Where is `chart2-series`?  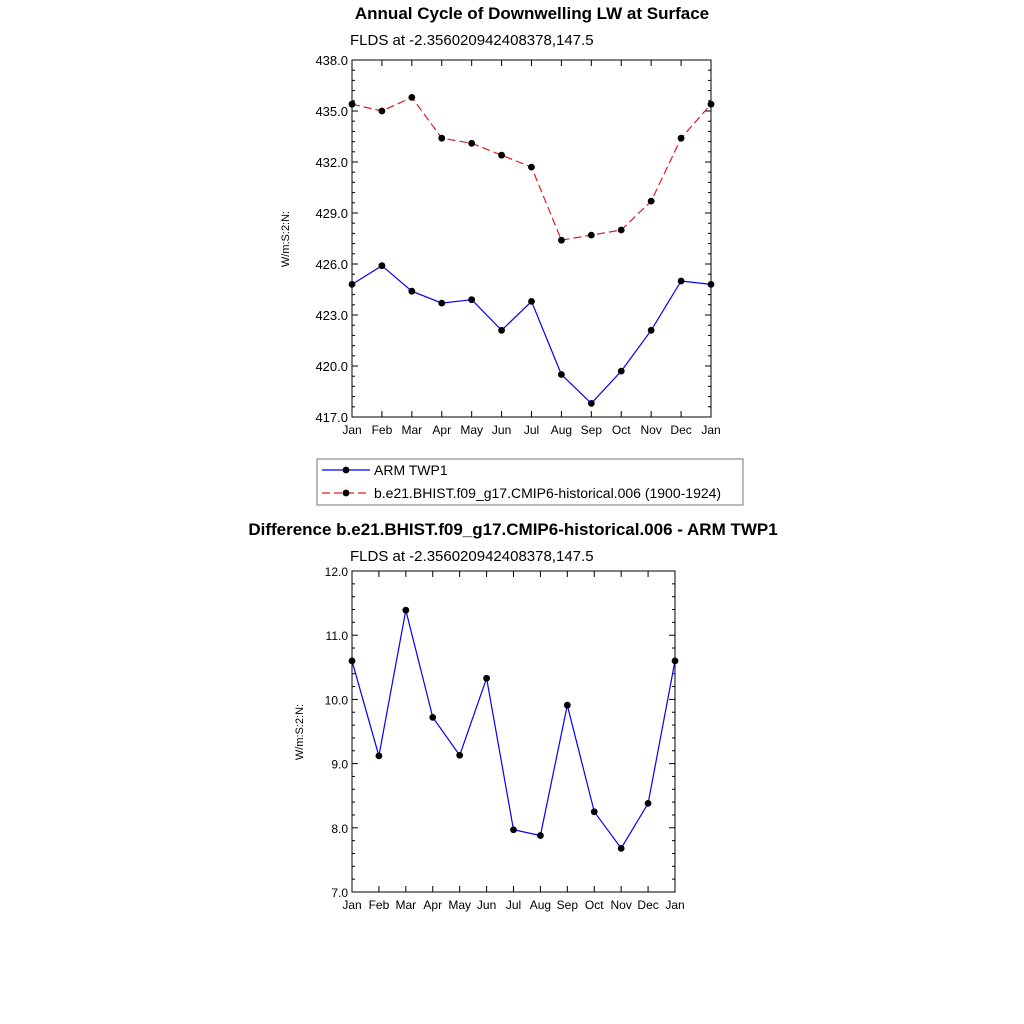
chart2-series is located at coordinates (513, 729).